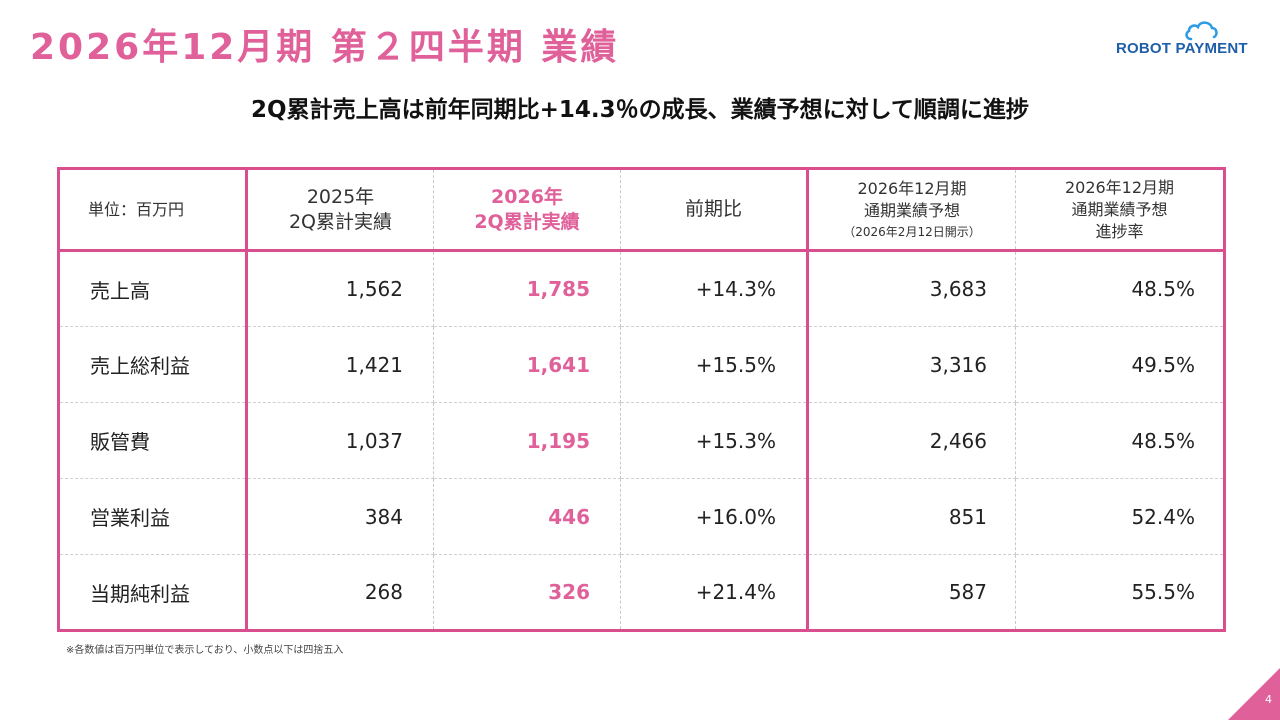 This screenshot has width=1280, height=720. What do you see at coordinates (340, 364) in the screenshot?
I see `cell-prev: 1,421` at bounding box center [340, 364].